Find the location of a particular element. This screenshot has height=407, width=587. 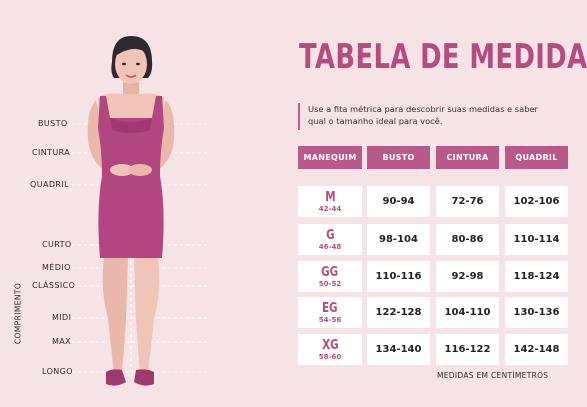

table-cell-cintura: 92-98 is located at coordinates (467, 276).